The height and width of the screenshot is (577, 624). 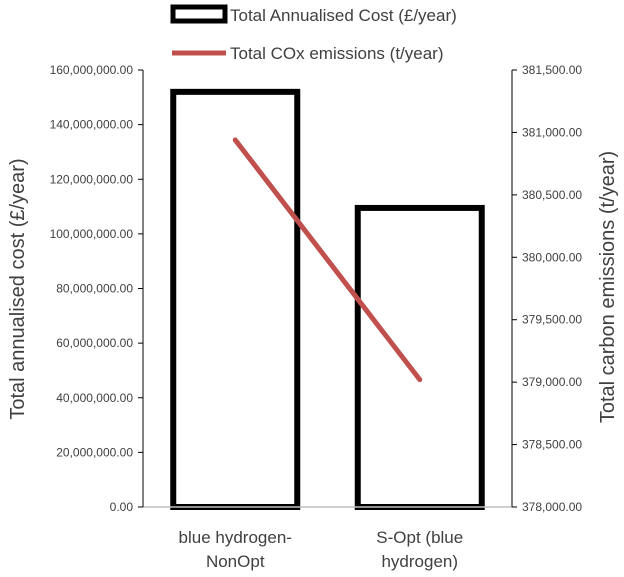 What do you see at coordinates (552, 382) in the screenshot?
I see `right-tick-label: 379,000.00` at bounding box center [552, 382].